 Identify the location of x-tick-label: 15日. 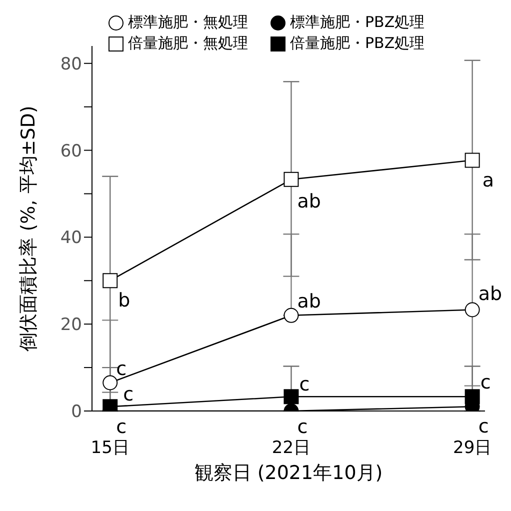
(110, 448).